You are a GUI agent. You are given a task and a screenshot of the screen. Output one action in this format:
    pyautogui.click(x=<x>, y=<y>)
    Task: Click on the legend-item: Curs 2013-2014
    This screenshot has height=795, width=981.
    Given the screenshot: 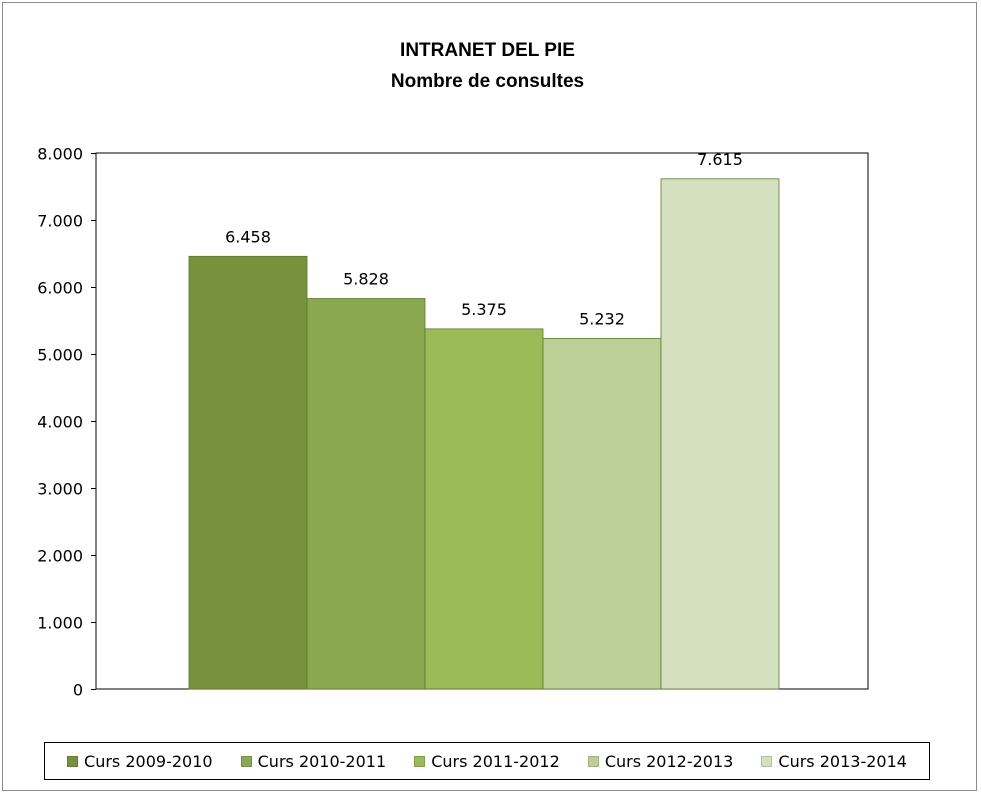 What is the action you would take?
    pyautogui.click(x=834, y=761)
    